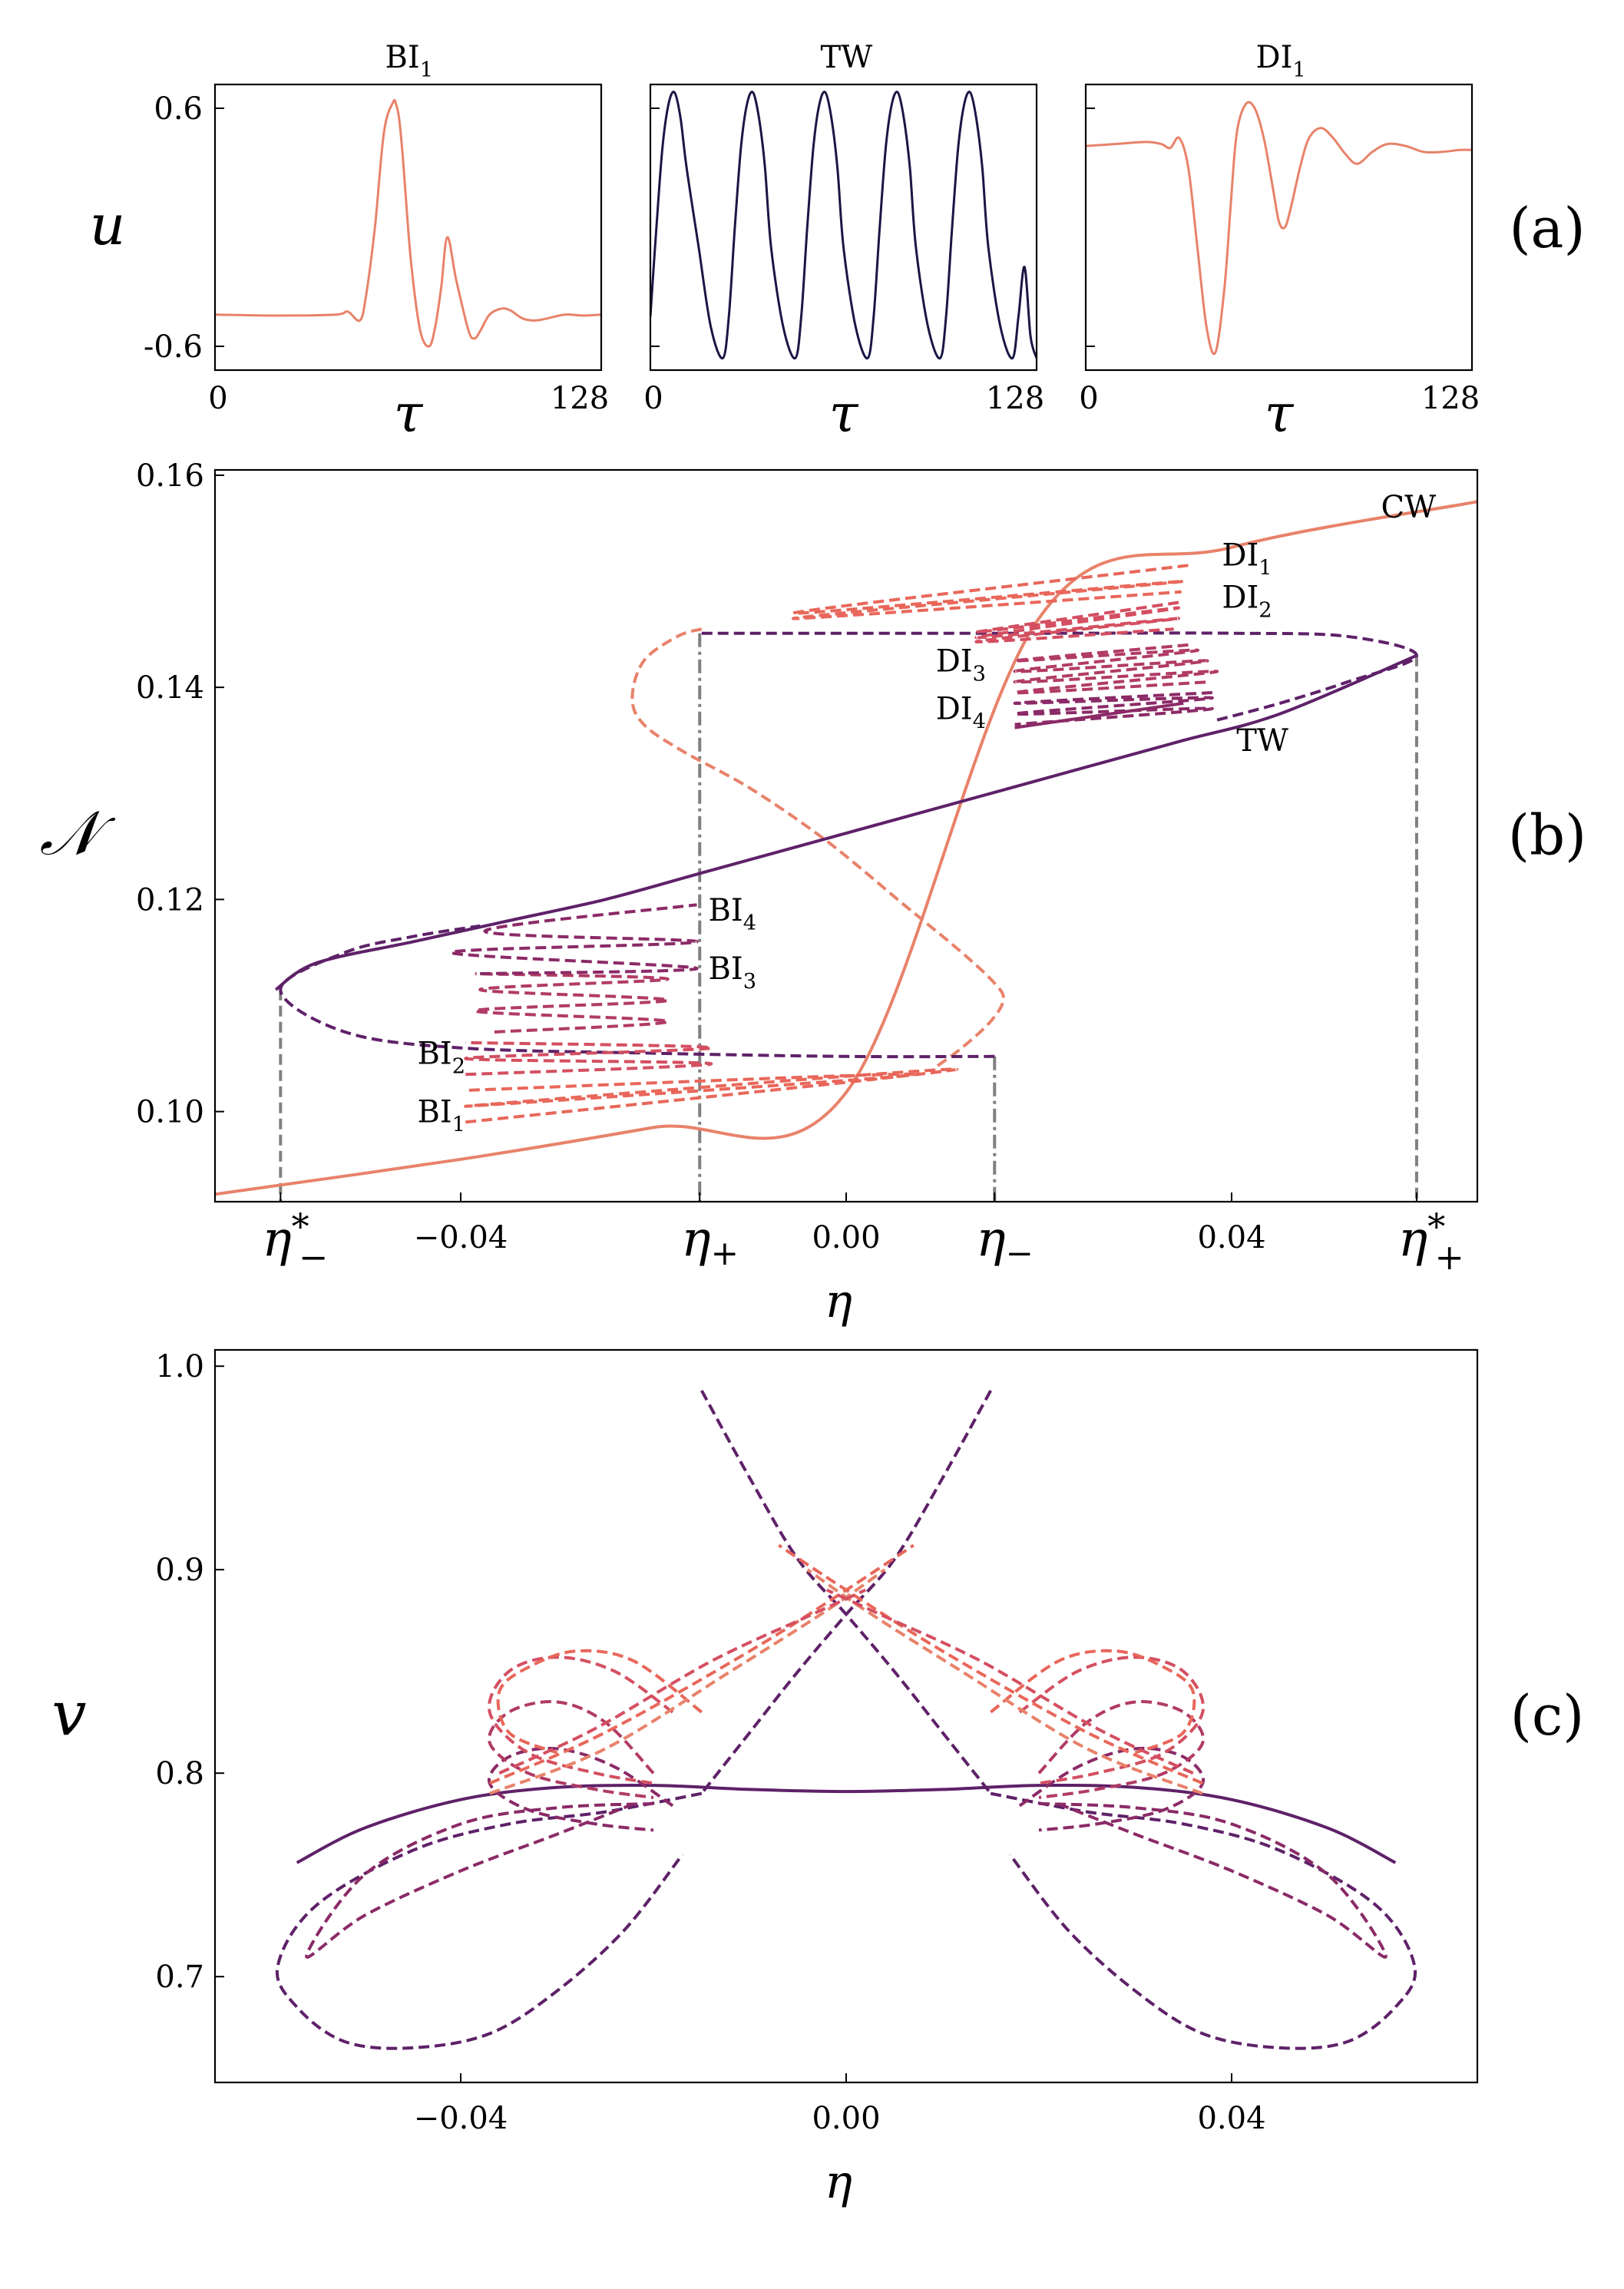  Describe the element at coordinates (725, 1254) in the screenshot. I see `special-xtick-label-1-sub: +` at that location.